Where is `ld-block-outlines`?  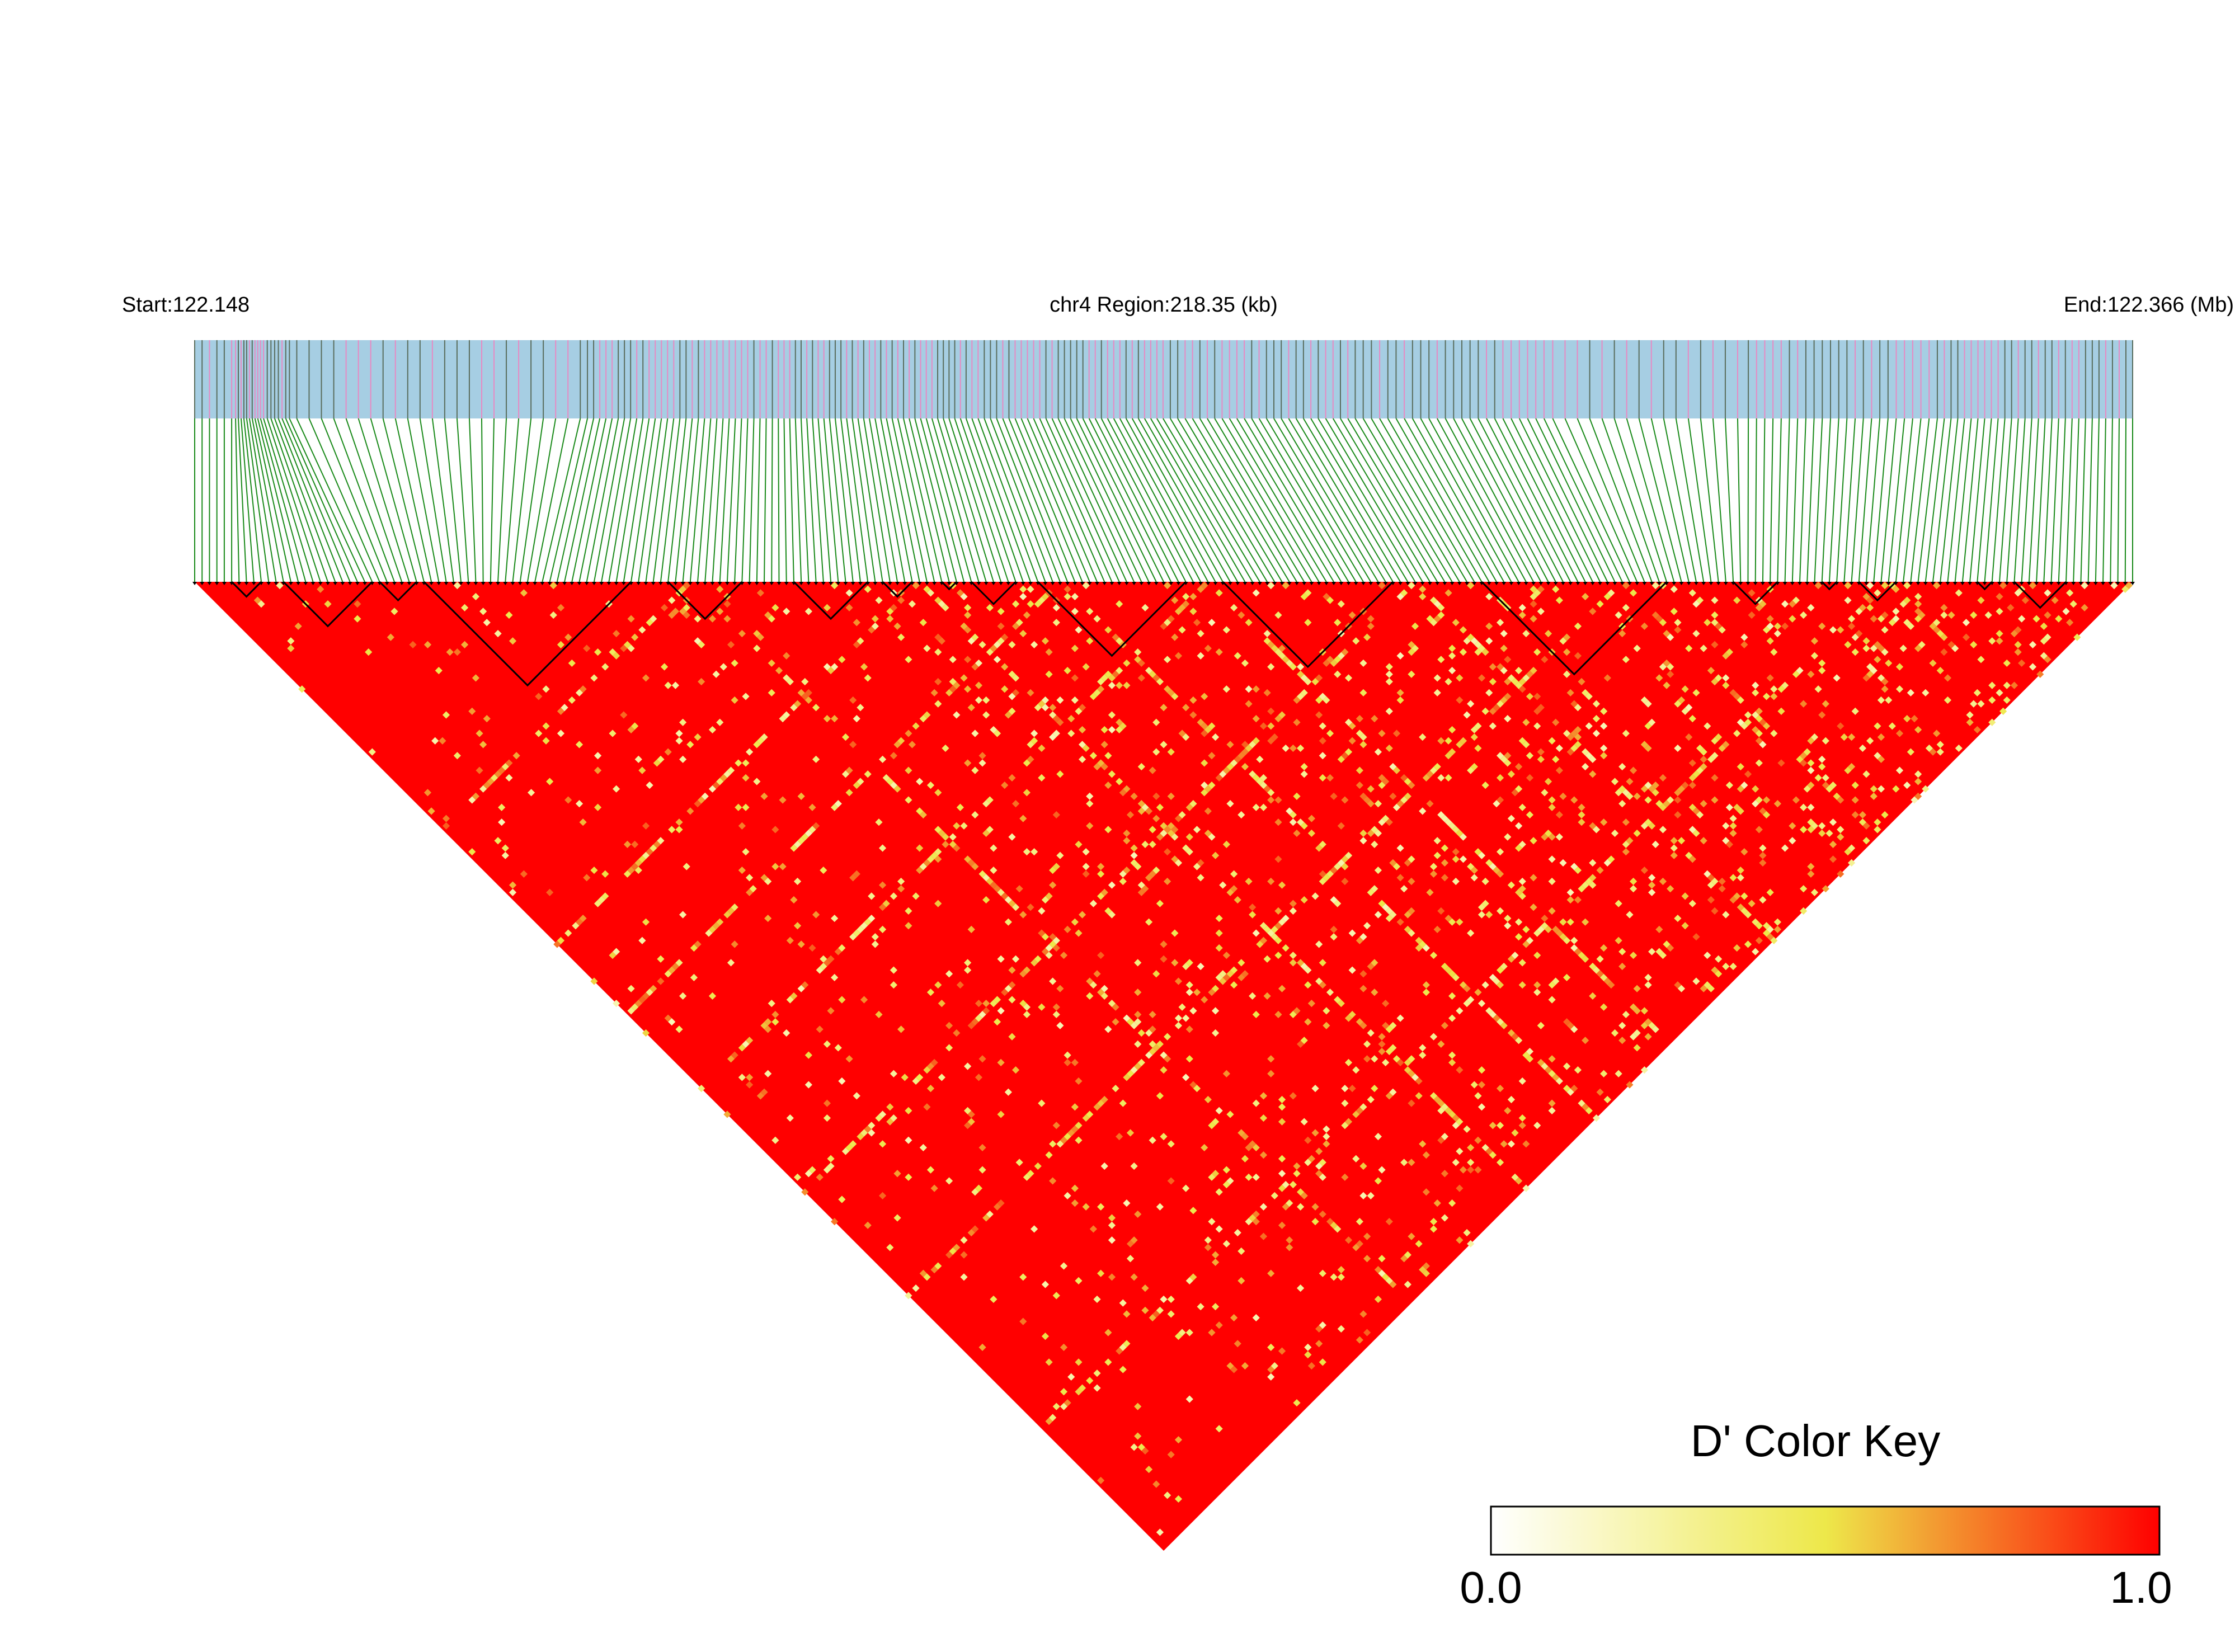
ld-block-outlines is located at coordinates (1149, 634).